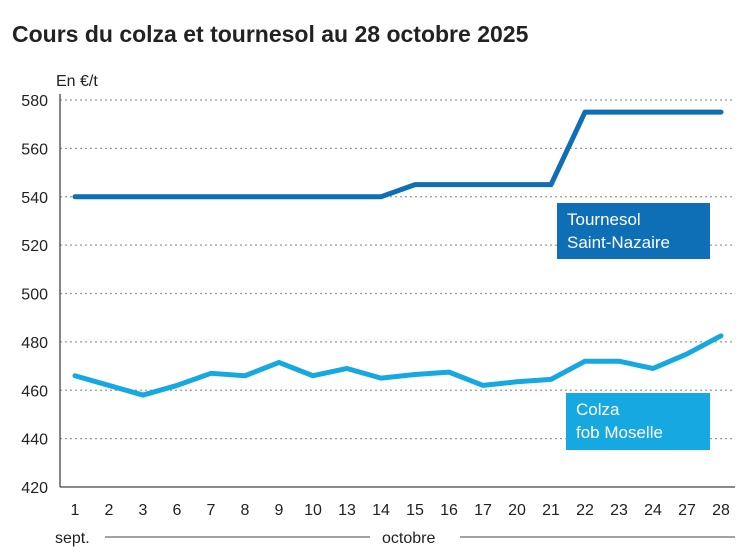 The image size is (747, 558). I want to click on x-tick-label: 23, so click(619, 510).